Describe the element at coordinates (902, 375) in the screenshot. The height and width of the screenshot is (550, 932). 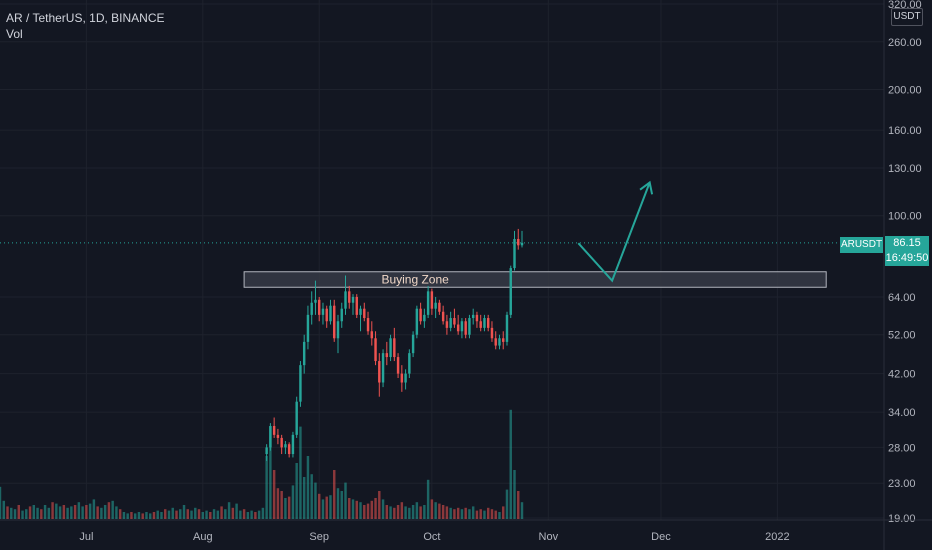
I see `y-tick-label: 42.00` at that location.